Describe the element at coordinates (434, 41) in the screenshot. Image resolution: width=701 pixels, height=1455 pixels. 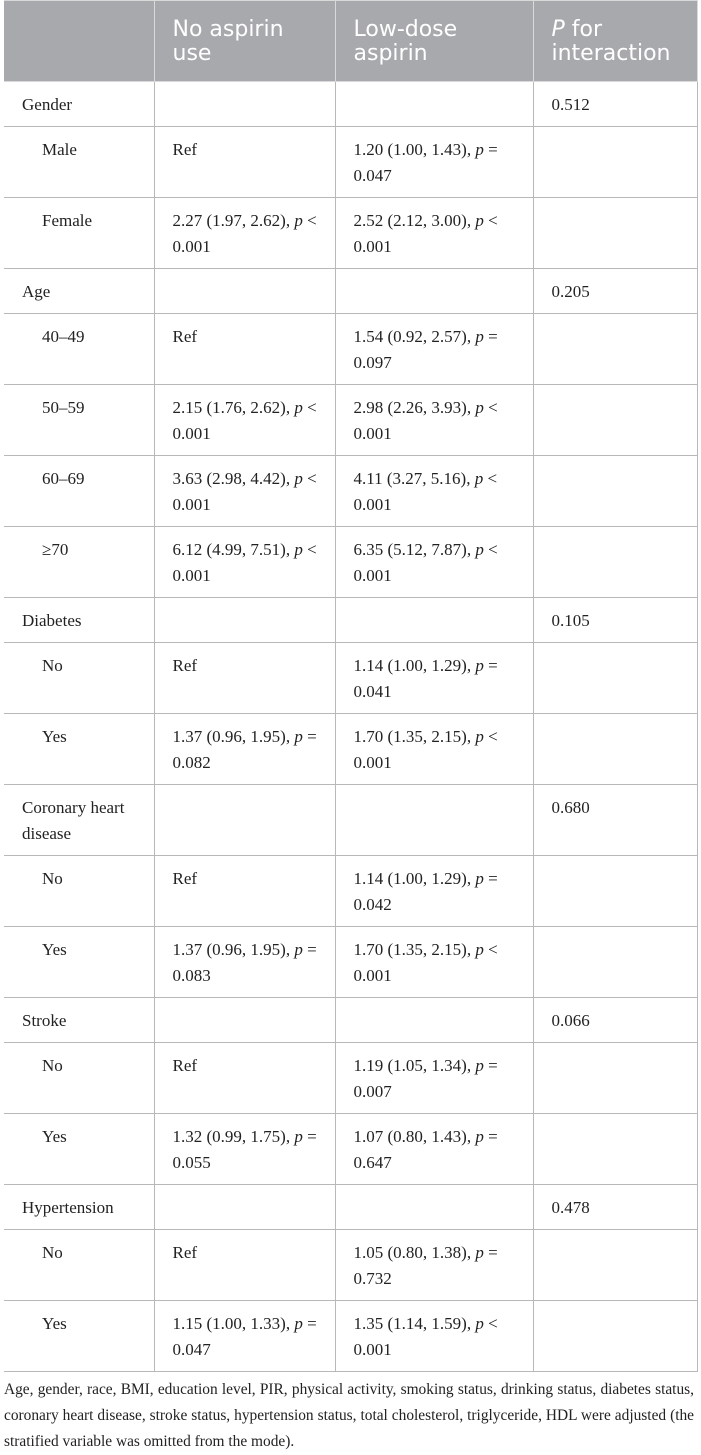
I see `header-low-dose-aspirin: Low-dose aspirin` at that location.